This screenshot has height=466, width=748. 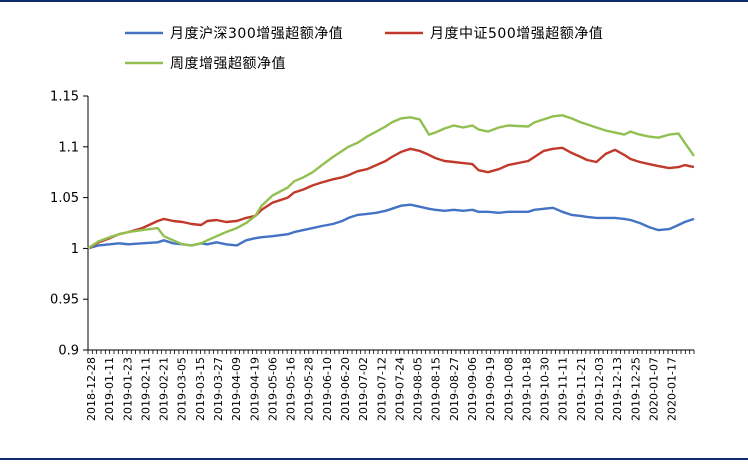 I want to click on y-tick-label: 1, so click(x=75, y=249).